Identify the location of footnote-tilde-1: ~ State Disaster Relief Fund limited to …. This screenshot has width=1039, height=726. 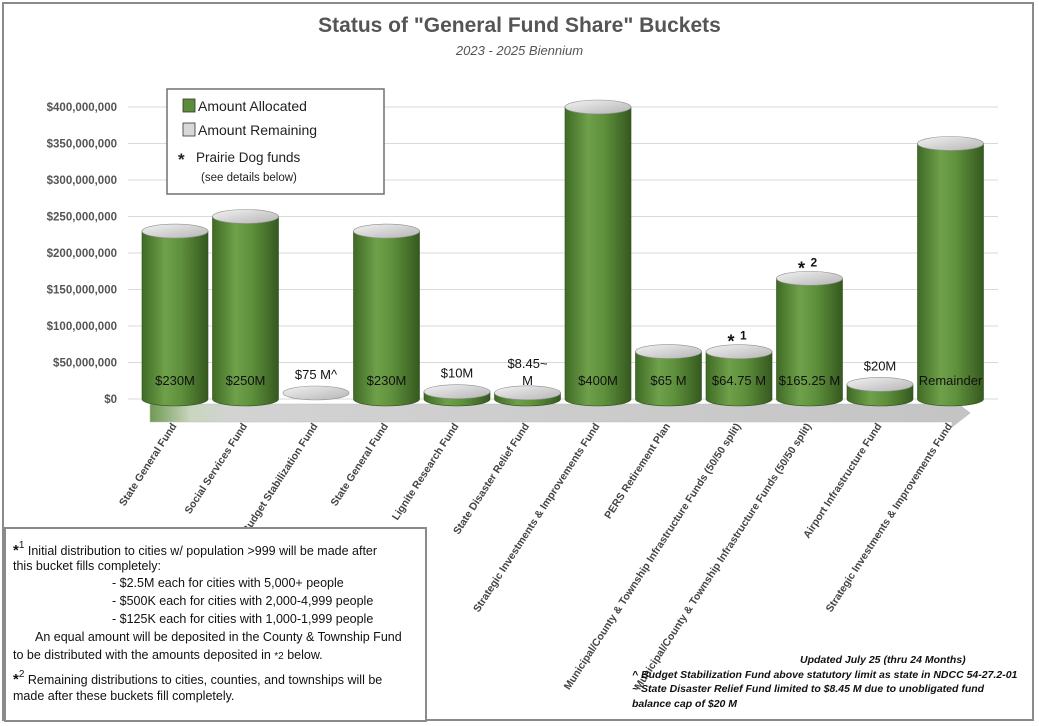
(808, 689).